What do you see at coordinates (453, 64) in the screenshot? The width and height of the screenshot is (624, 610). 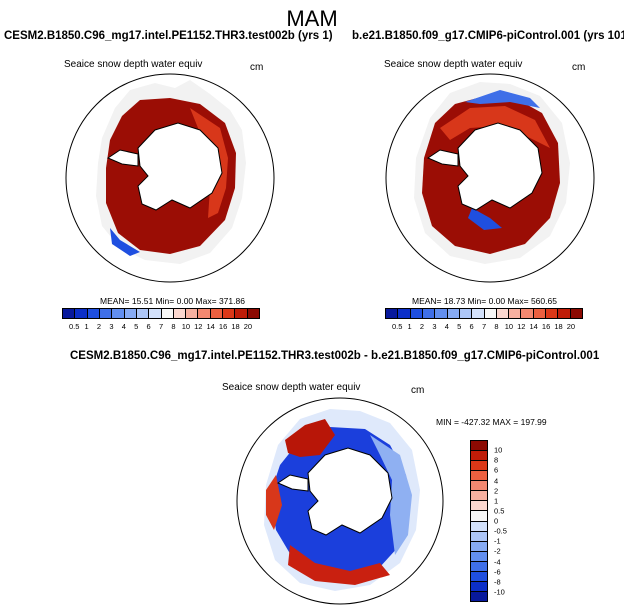 I see `right-variable-label: Seaice snow depth water equiv` at bounding box center [453, 64].